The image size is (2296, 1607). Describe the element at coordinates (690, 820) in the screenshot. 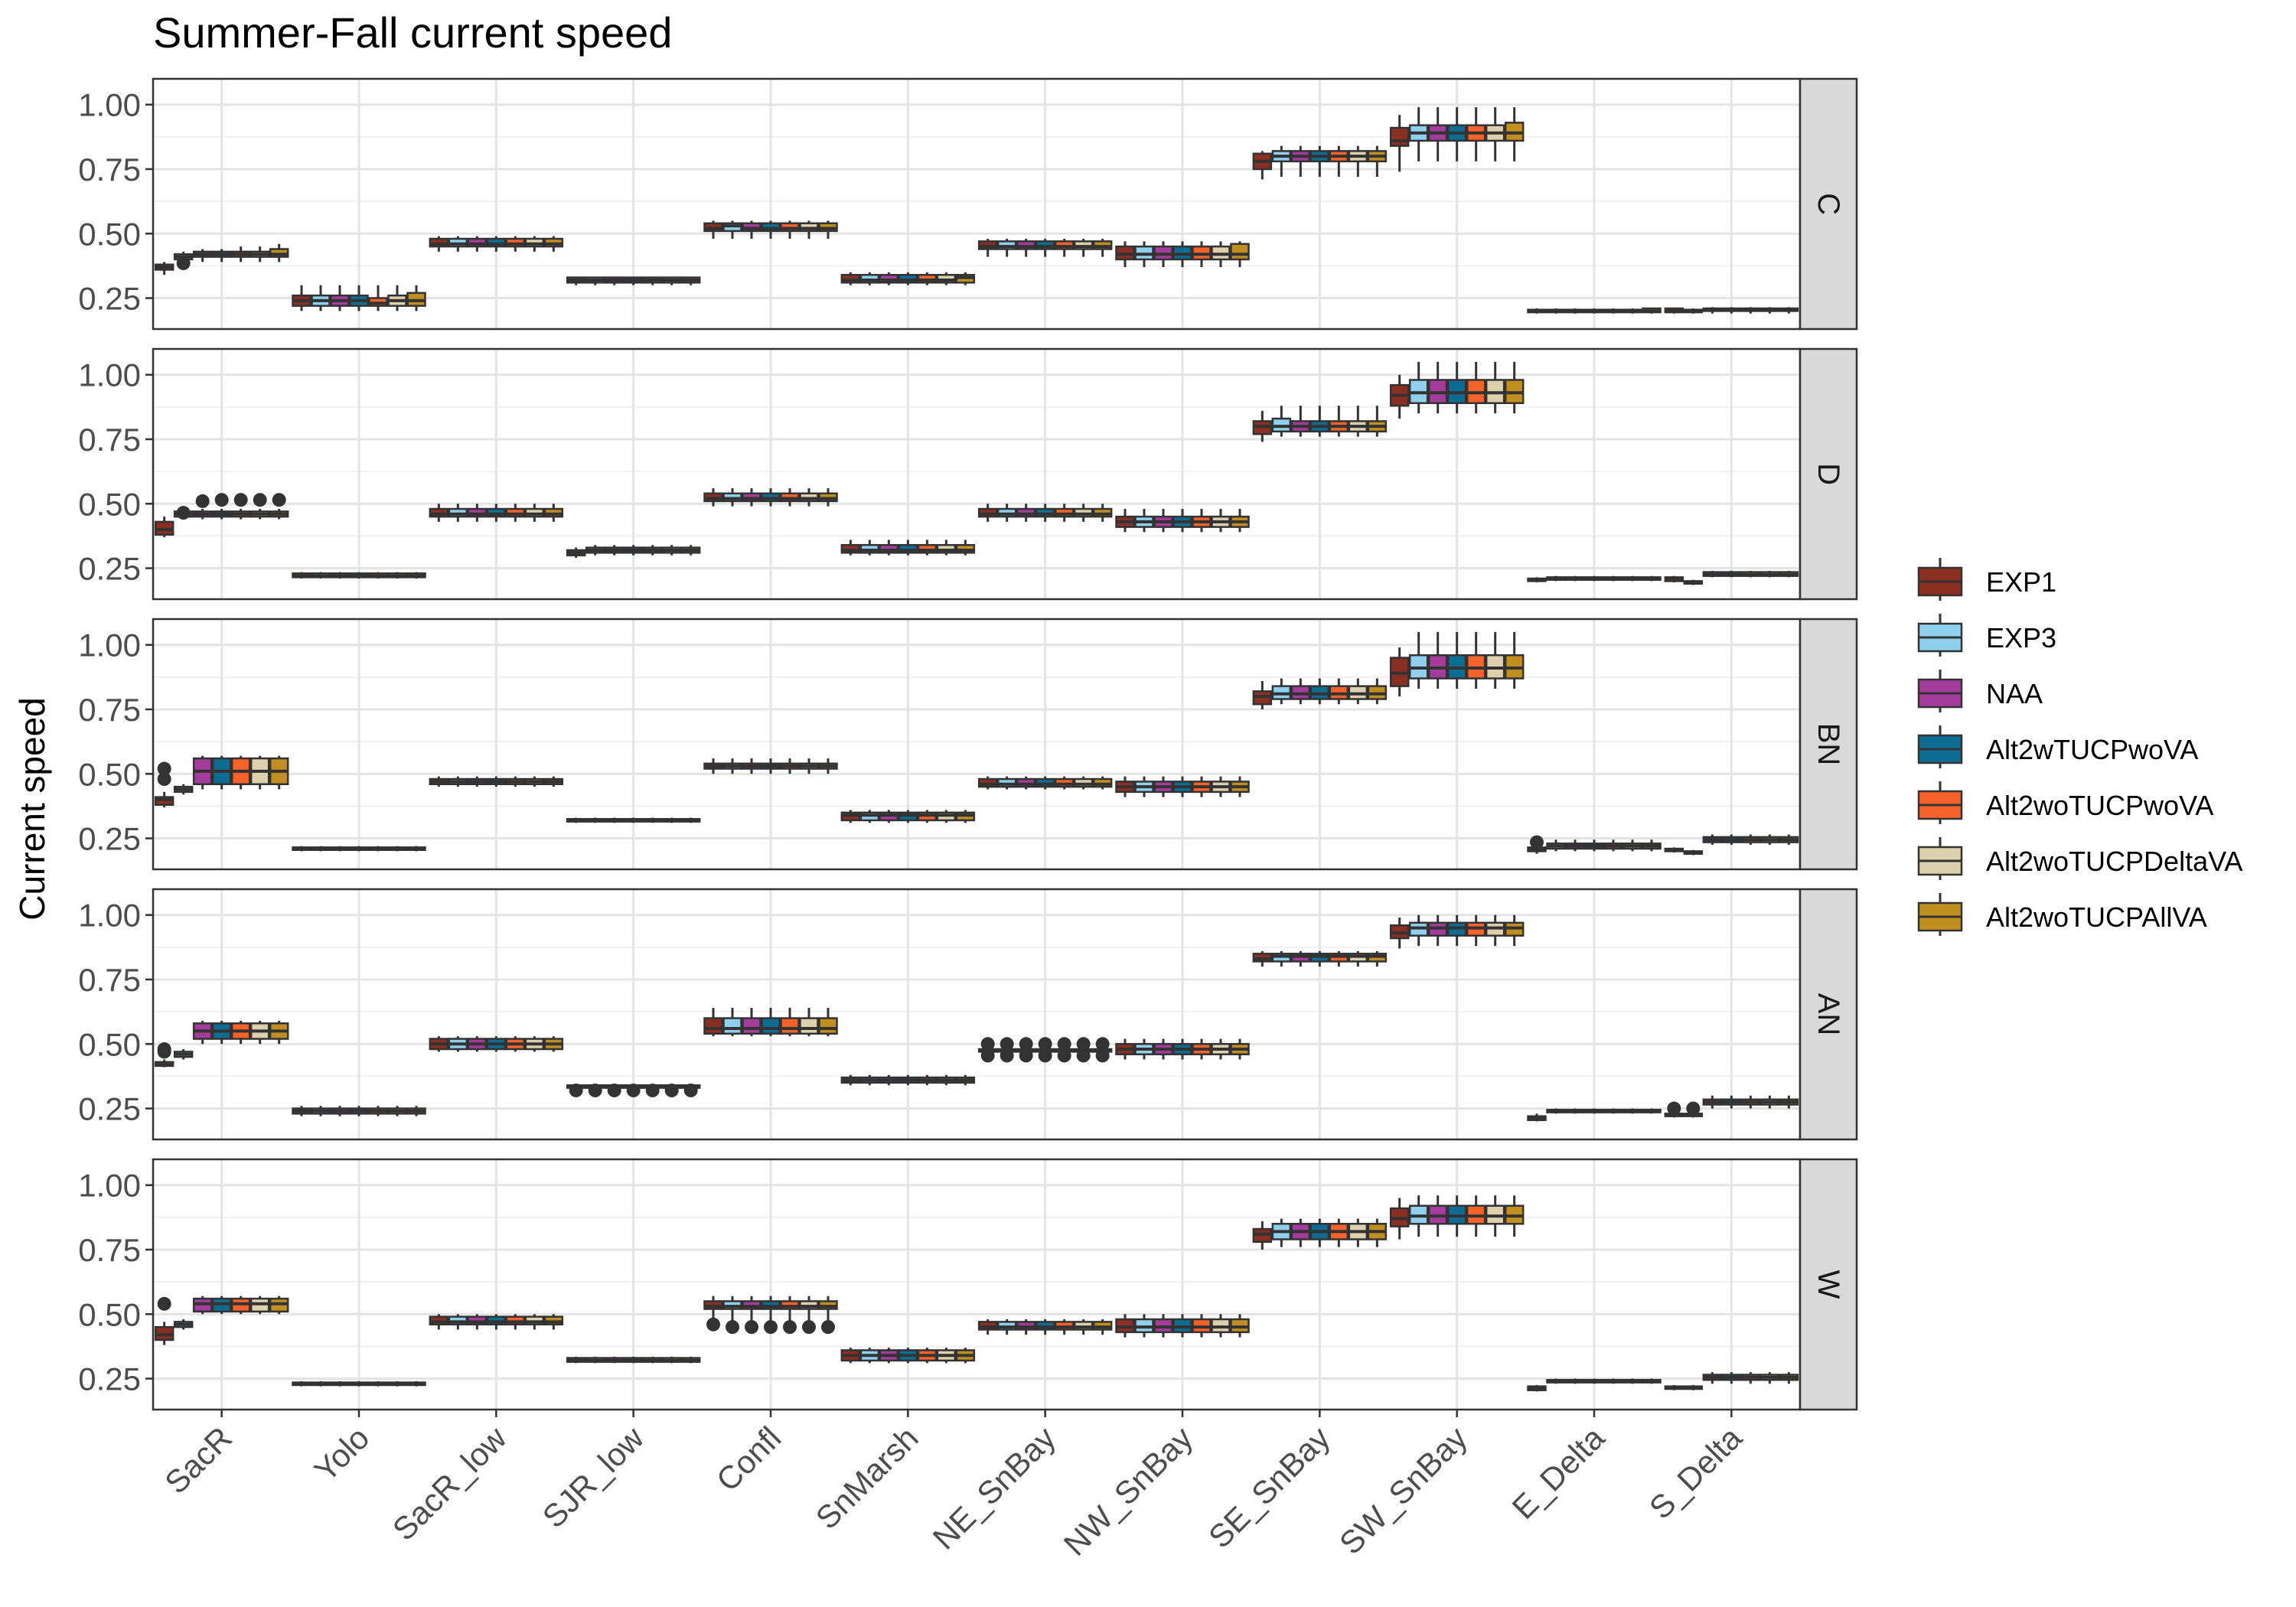

I see `box-SJR_low-Alt2woTUCPAllVA` at that location.